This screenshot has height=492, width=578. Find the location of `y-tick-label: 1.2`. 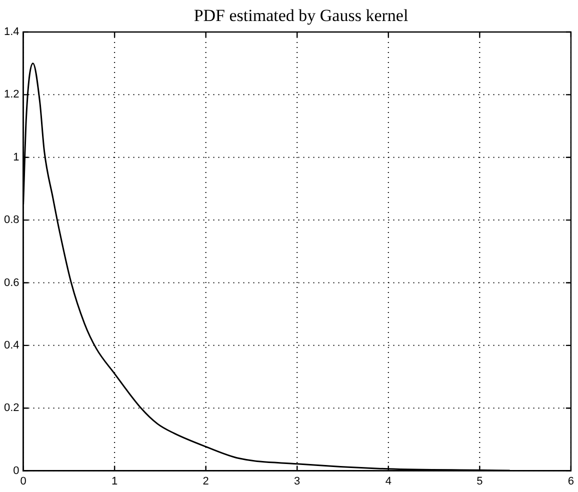

y-tick-label: 1.2 is located at coordinates (12, 94).